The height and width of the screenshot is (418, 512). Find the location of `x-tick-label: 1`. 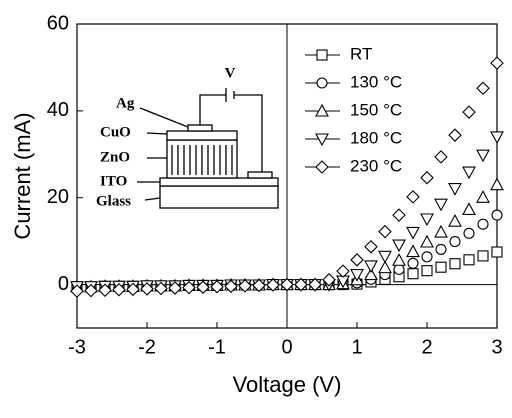

x-tick-label: 1 is located at coordinates (356, 347).